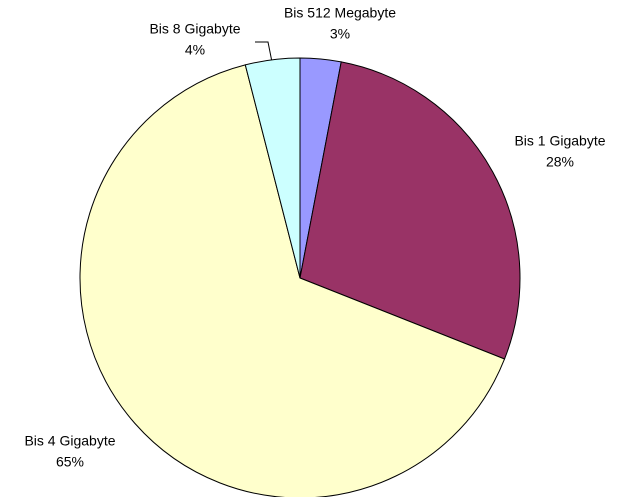 This screenshot has width=618, height=497. I want to click on slice-value: 4%, so click(195, 50).